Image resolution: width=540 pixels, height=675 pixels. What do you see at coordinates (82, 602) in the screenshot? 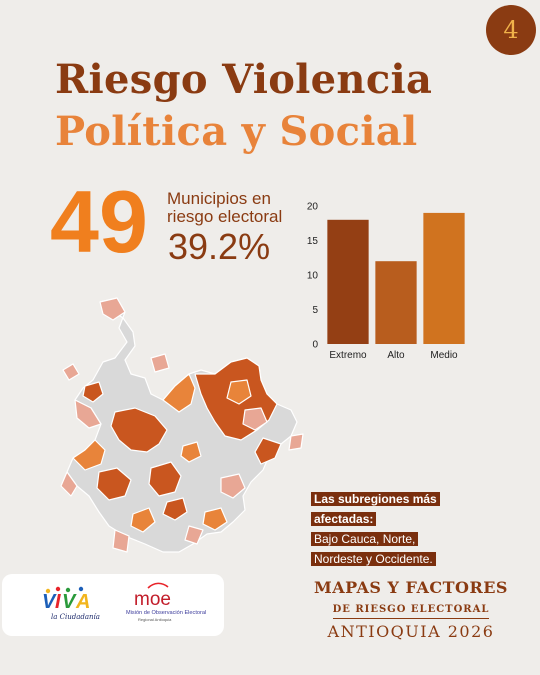
I see `svg-text: A` at bounding box center [82, 602].